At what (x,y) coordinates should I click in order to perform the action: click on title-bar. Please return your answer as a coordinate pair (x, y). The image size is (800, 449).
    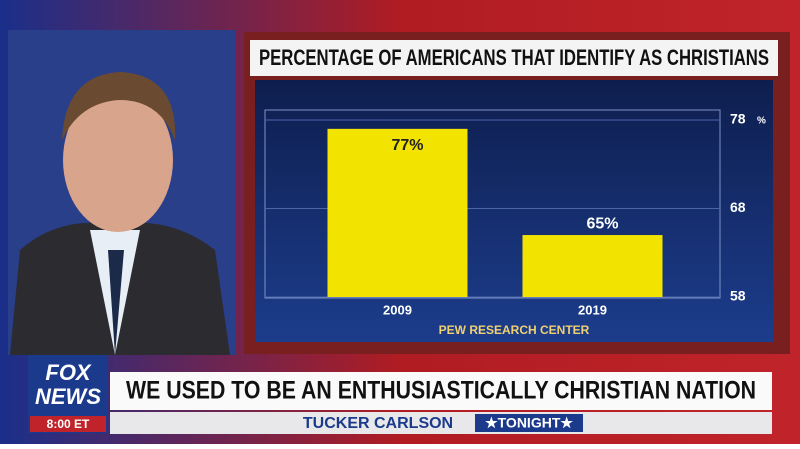
    Looking at the image, I should click on (514, 58).